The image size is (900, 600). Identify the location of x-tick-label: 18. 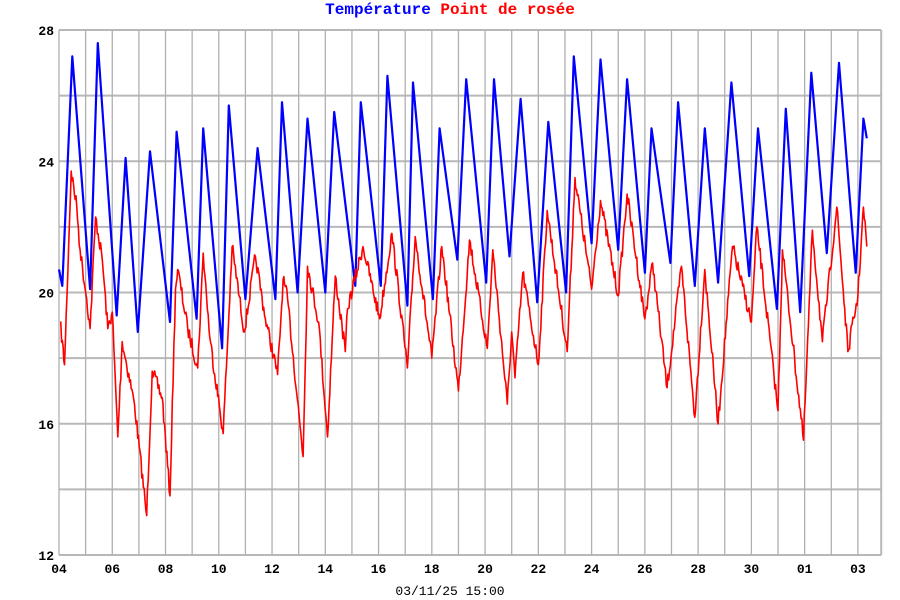
(432, 569).